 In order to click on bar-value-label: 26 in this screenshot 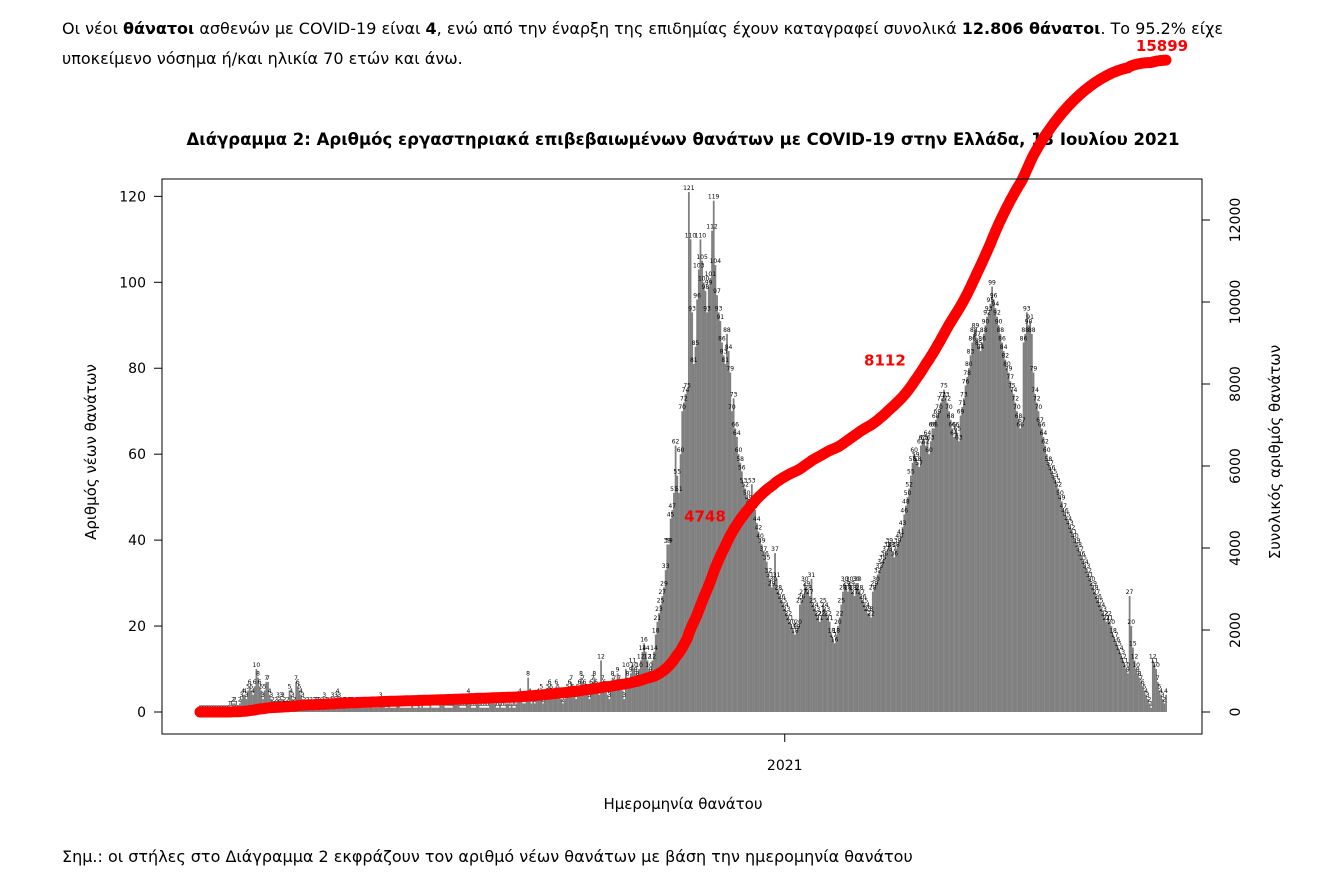, I will do `click(802, 596)`.